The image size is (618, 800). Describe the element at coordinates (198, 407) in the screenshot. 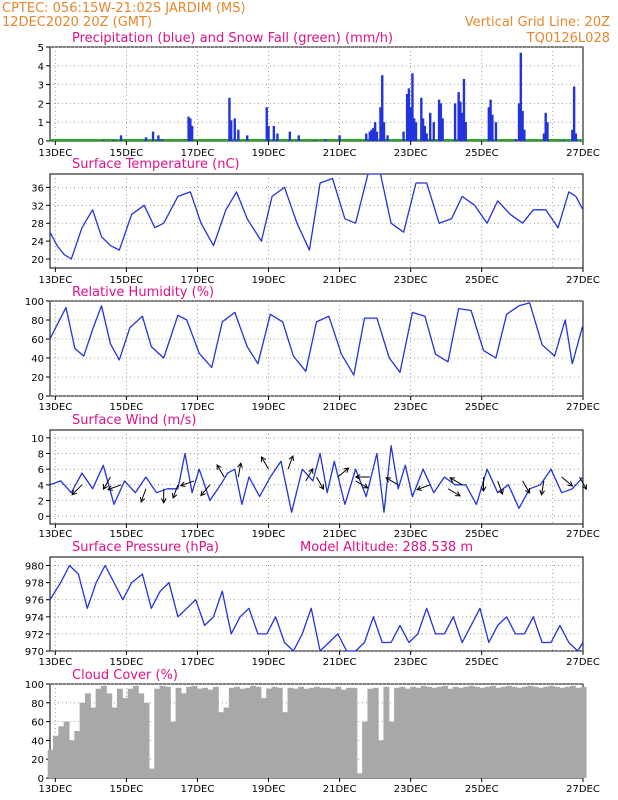

I see `panel-2-xtick-label: 17DEC` at that location.